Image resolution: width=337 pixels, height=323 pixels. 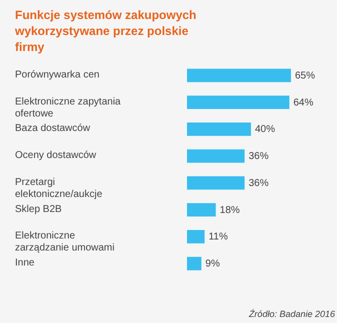 What do you see at coordinates (25, 263) in the screenshot?
I see `y-tick-label: Inne` at bounding box center [25, 263].